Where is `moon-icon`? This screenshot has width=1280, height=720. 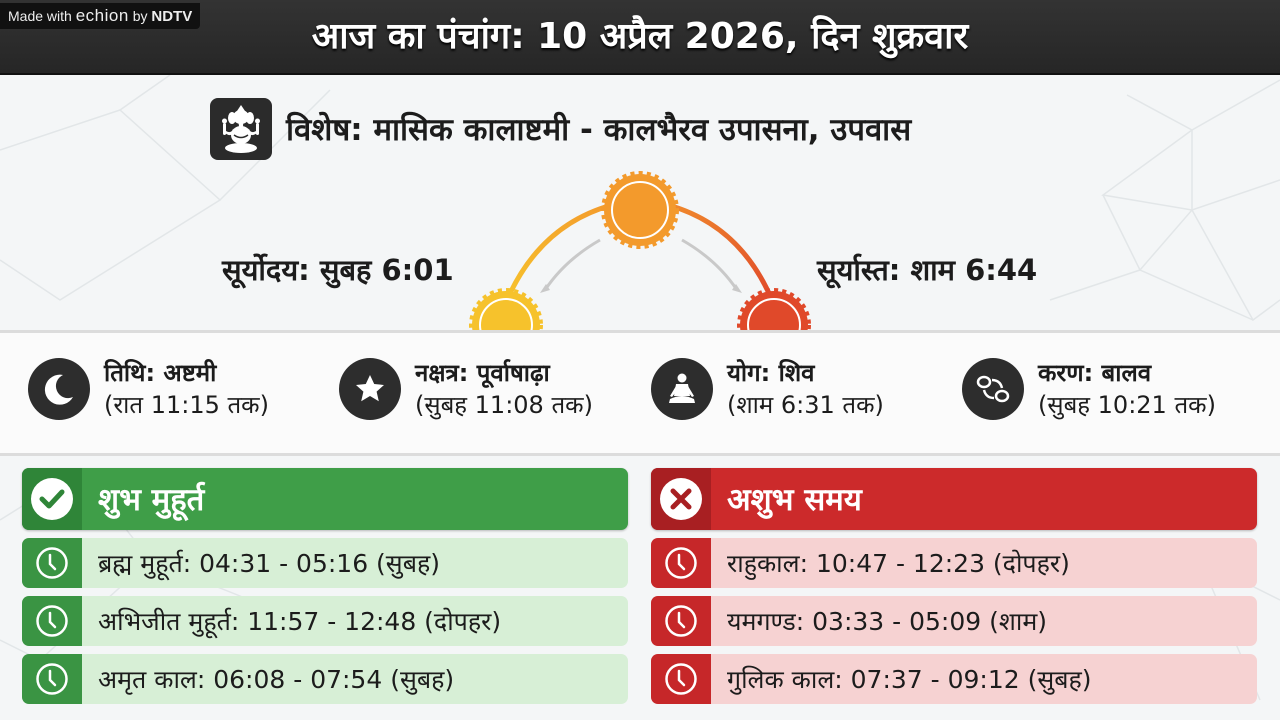 moon-icon is located at coordinates (59, 389).